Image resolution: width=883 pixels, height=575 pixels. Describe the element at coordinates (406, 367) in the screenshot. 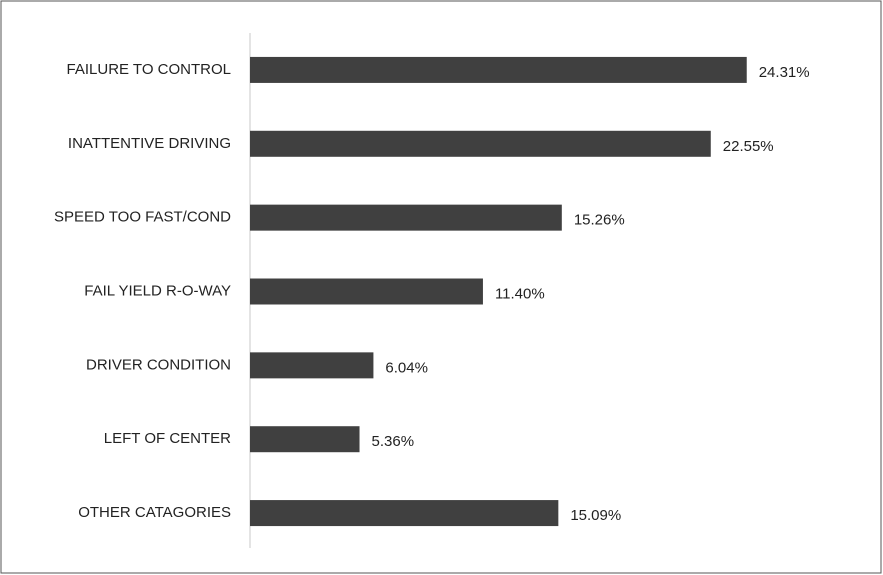

I see `value-label: 6.04%` at that location.